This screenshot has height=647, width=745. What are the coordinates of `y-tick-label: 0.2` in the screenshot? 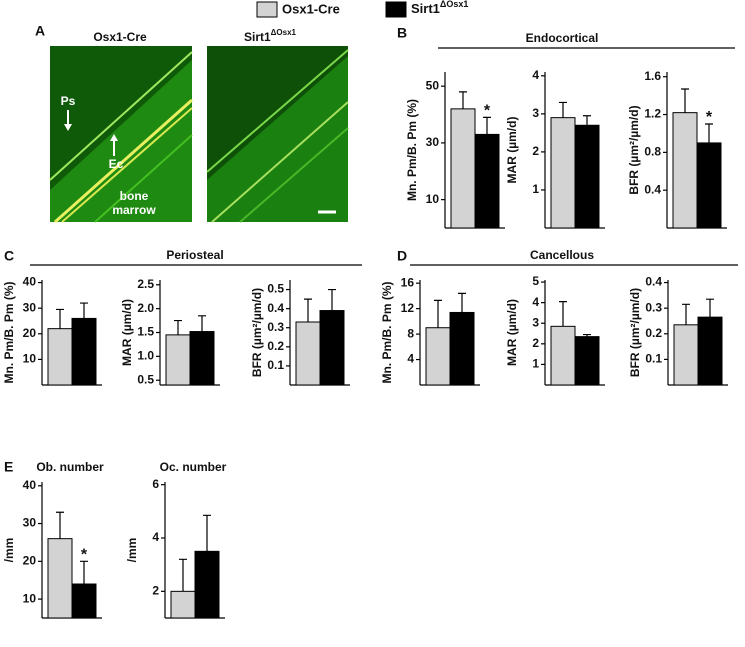 It's located at (653, 333).